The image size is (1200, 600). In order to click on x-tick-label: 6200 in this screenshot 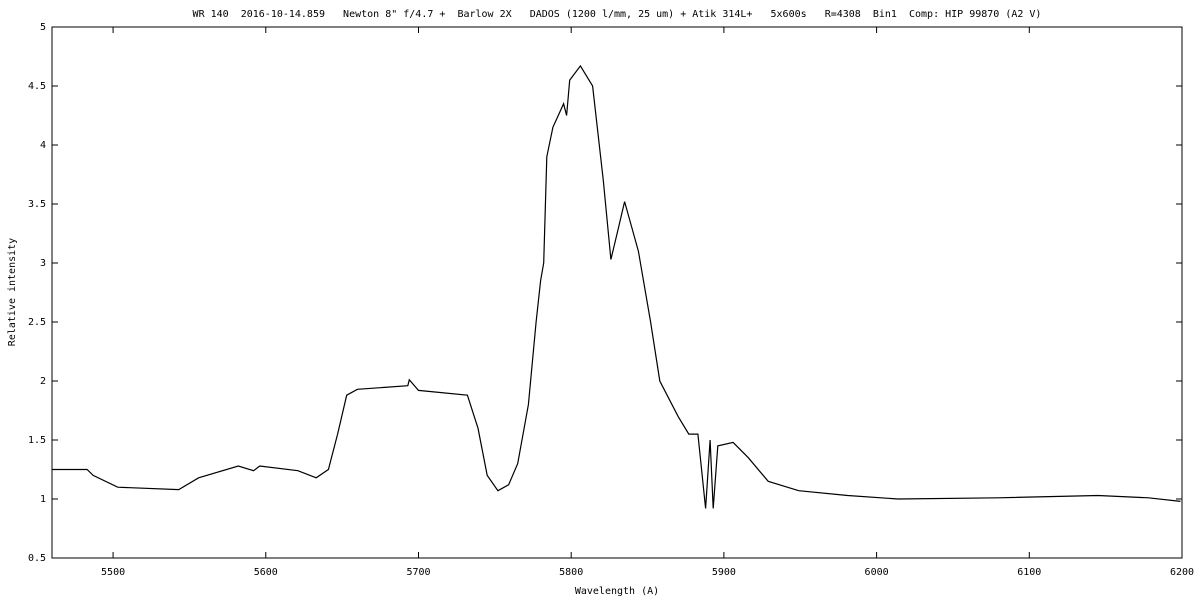, I will do `click(1182, 572)`.